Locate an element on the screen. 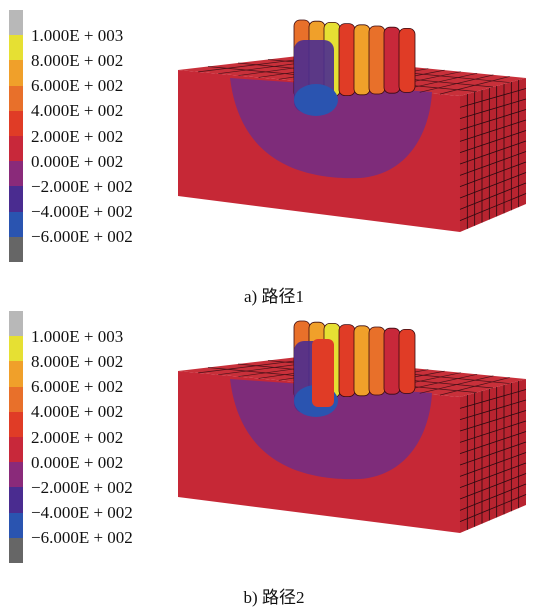 The width and height of the screenshot is (548, 608). caption-path-2: b) 路径2 is located at coordinates (274, 597).